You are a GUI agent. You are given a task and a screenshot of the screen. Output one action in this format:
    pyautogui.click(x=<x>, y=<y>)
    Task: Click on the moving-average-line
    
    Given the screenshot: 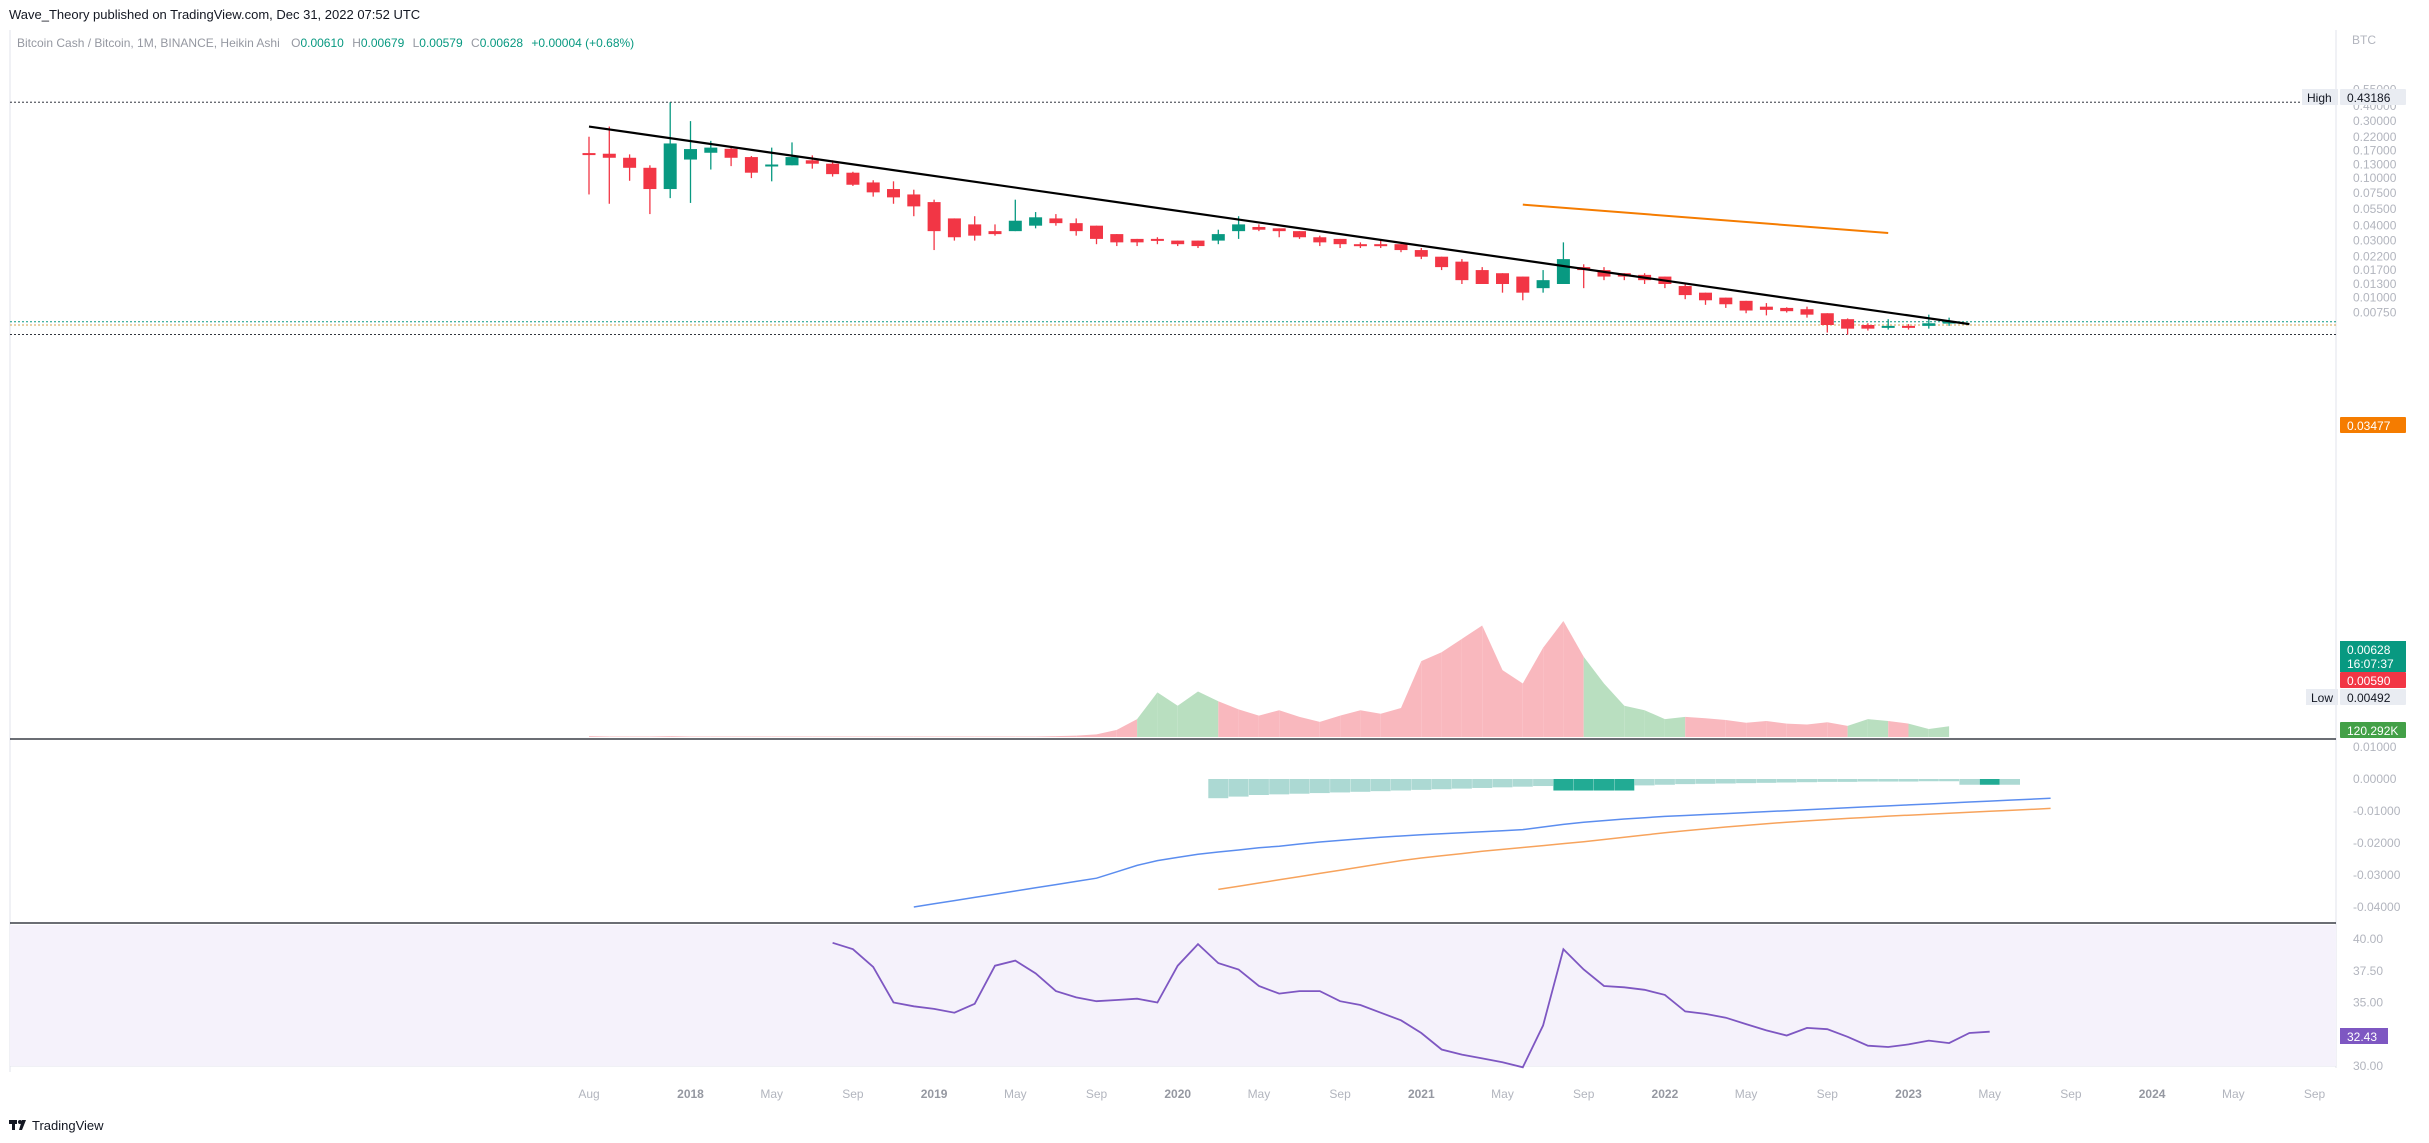 What is the action you would take?
    pyautogui.click(x=1705, y=219)
    